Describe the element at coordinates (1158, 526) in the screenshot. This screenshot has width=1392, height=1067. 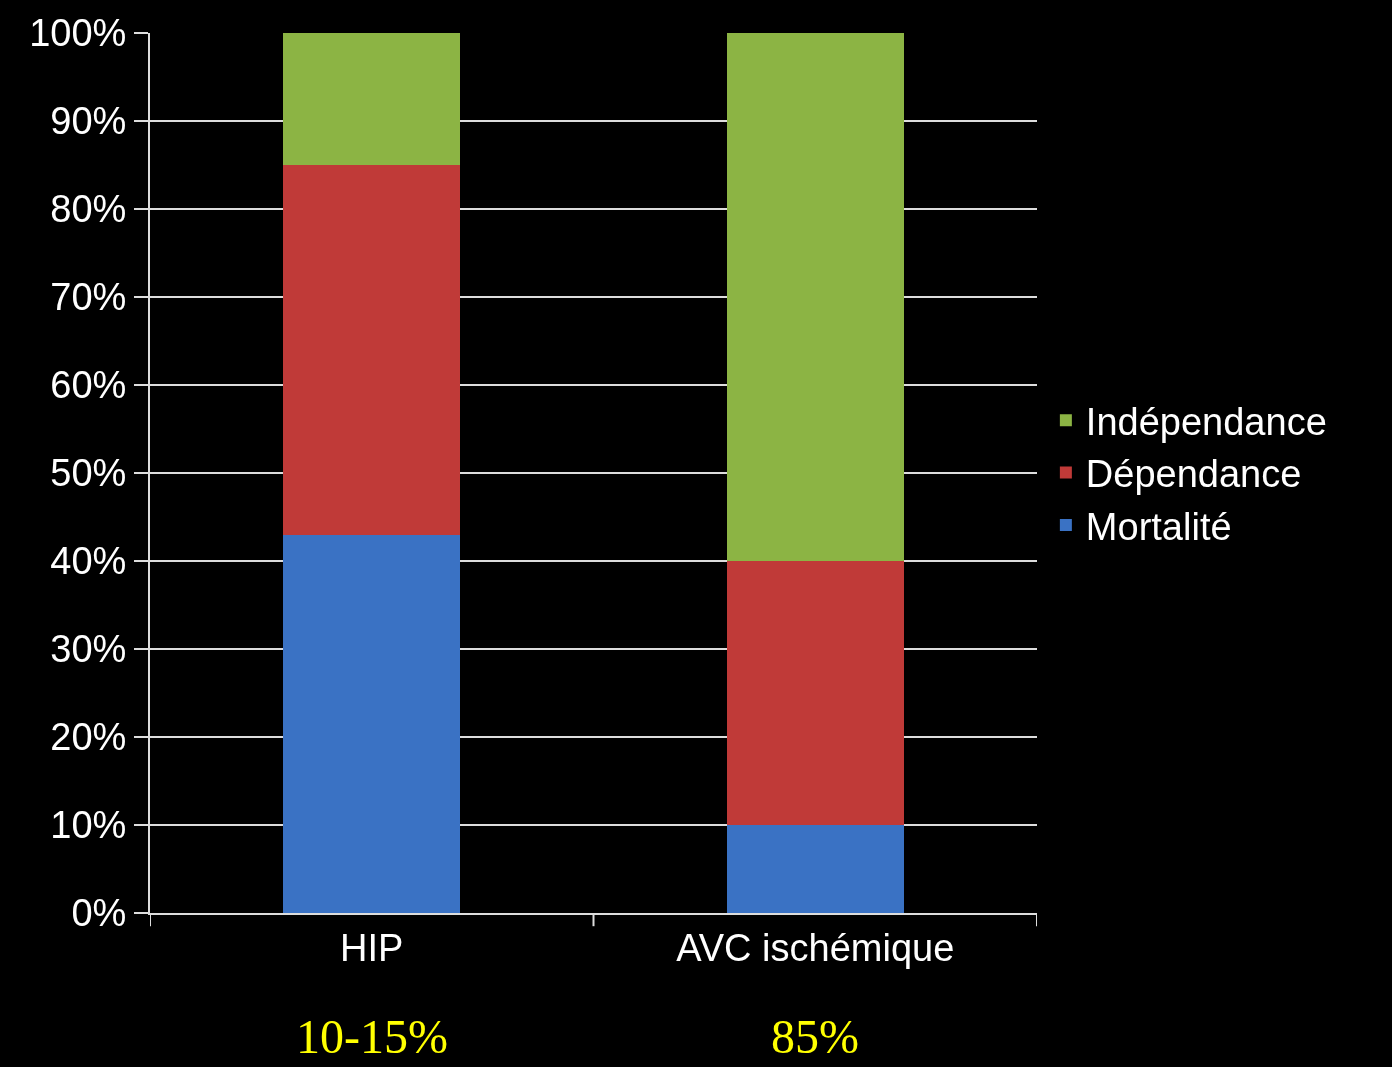
I see `legend-label: Mortalité` at that location.